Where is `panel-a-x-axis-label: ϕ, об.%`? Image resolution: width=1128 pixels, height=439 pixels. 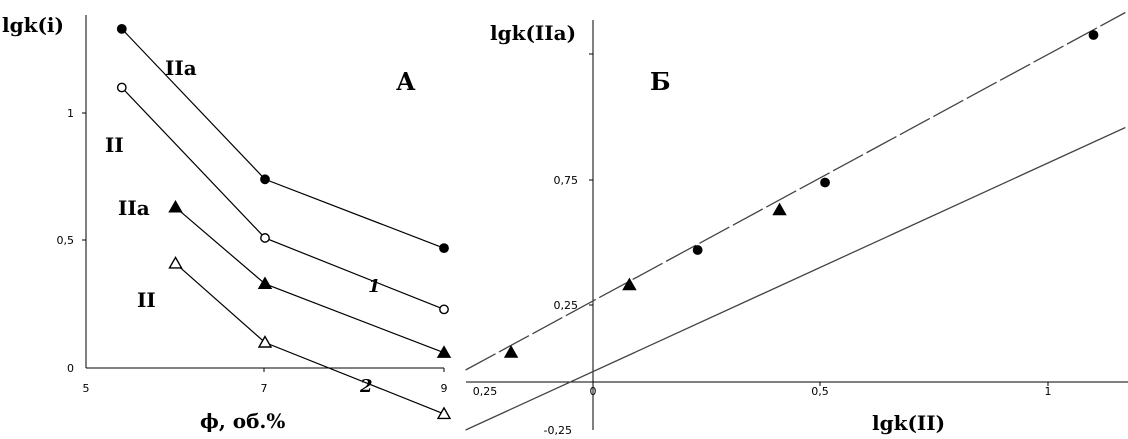 panel-a-x-axis-label: ϕ, об.% is located at coordinates (242, 421).